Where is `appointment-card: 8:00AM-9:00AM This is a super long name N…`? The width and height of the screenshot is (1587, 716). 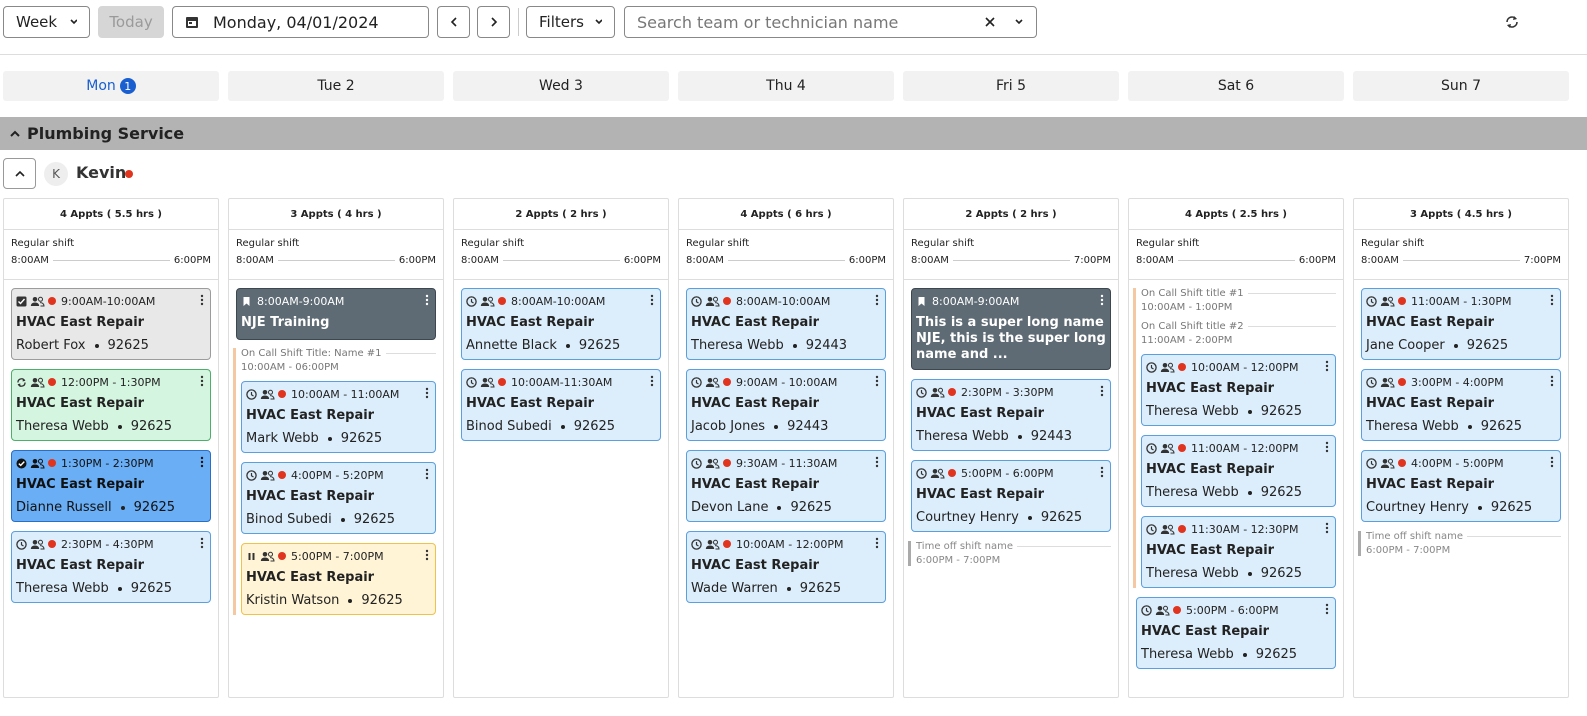
appointment-card: 8:00AM-9:00AM This is a super long name N… is located at coordinates (1011, 329).